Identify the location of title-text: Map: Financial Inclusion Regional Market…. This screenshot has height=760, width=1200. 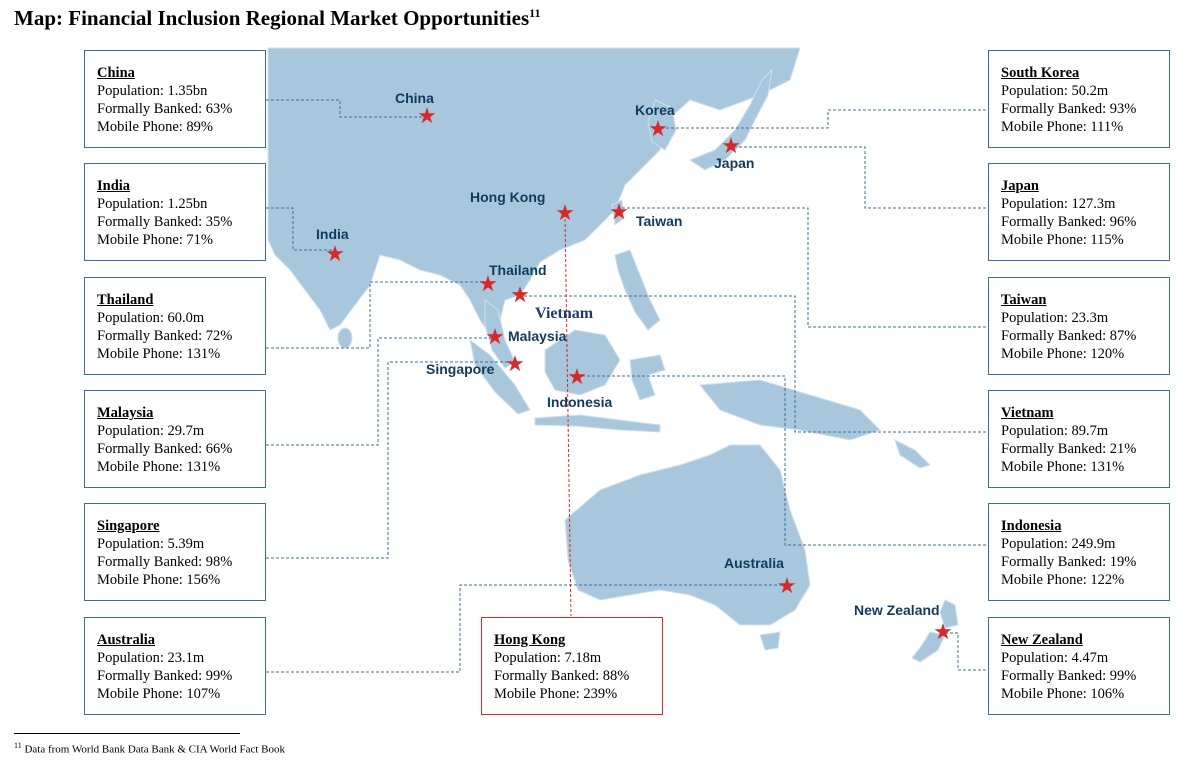
(272, 18).